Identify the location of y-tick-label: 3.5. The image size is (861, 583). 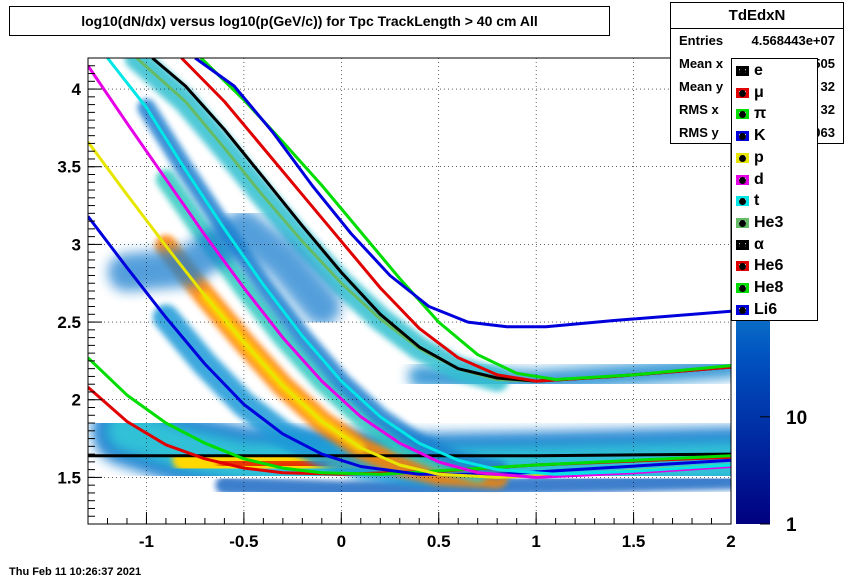
(69, 167).